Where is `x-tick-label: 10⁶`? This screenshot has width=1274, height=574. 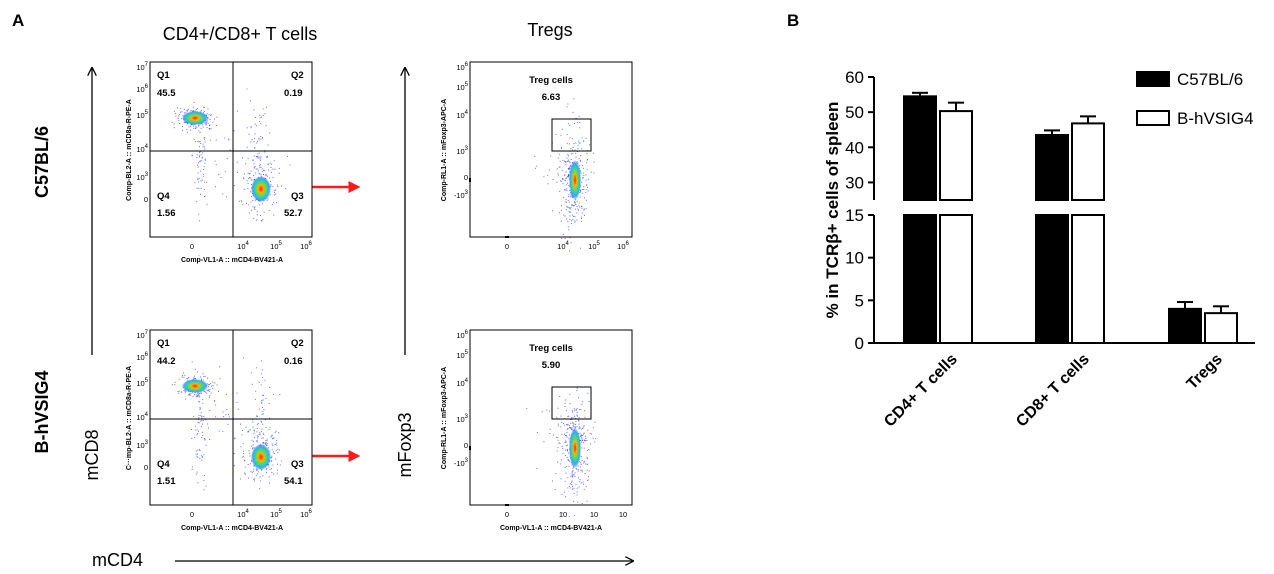
x-tick-label: 10⁶ is located at coordinates (306, 246).